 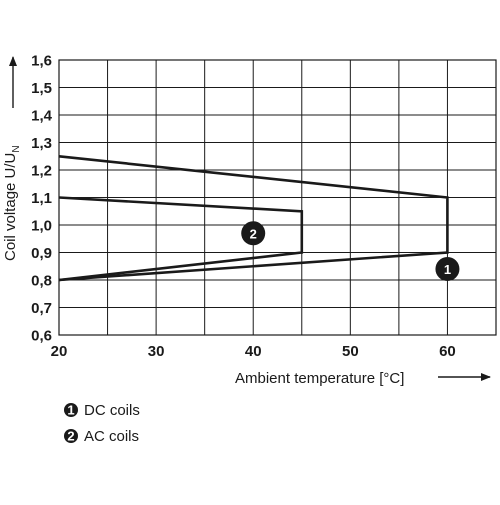 I want to click on series-1-marker-circle, so click(x=447, y=269).